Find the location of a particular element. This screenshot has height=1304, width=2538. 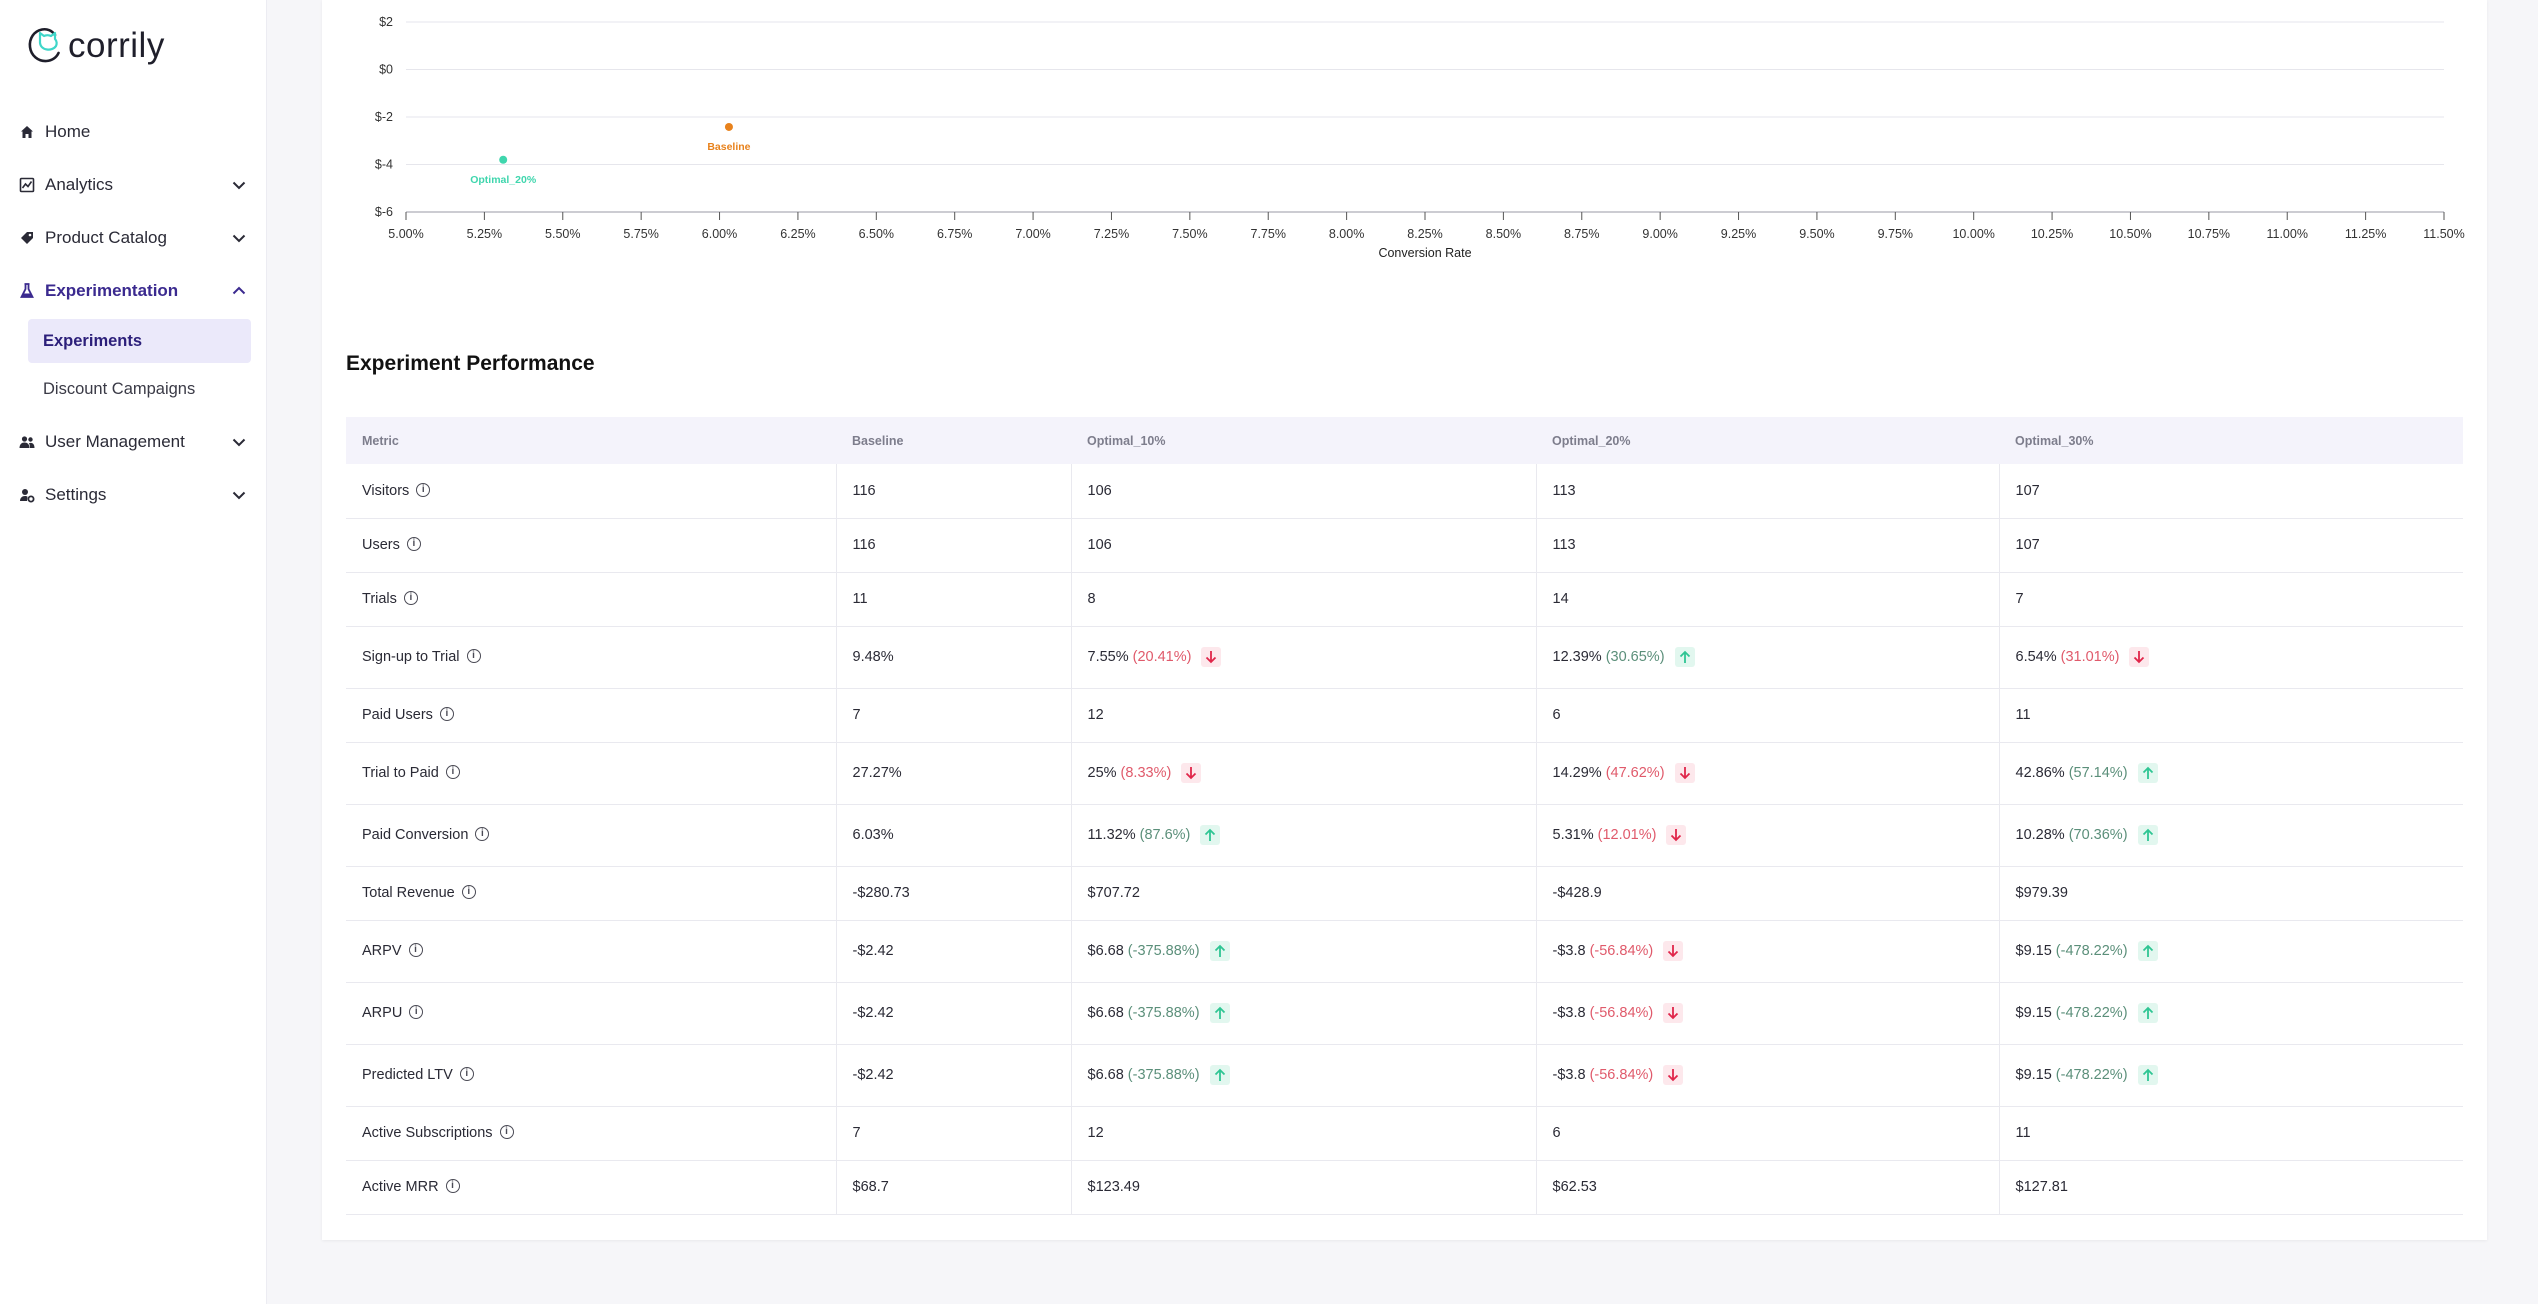

x-tick-label: 9.75% is located at coordinates (1895, 234).